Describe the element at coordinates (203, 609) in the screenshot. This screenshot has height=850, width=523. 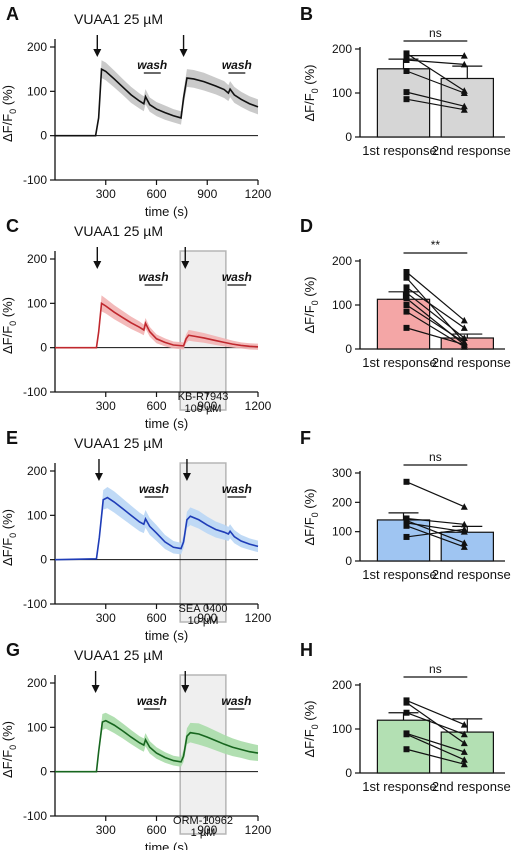
I see `inhibitor-name: SEA 0400` at that location.